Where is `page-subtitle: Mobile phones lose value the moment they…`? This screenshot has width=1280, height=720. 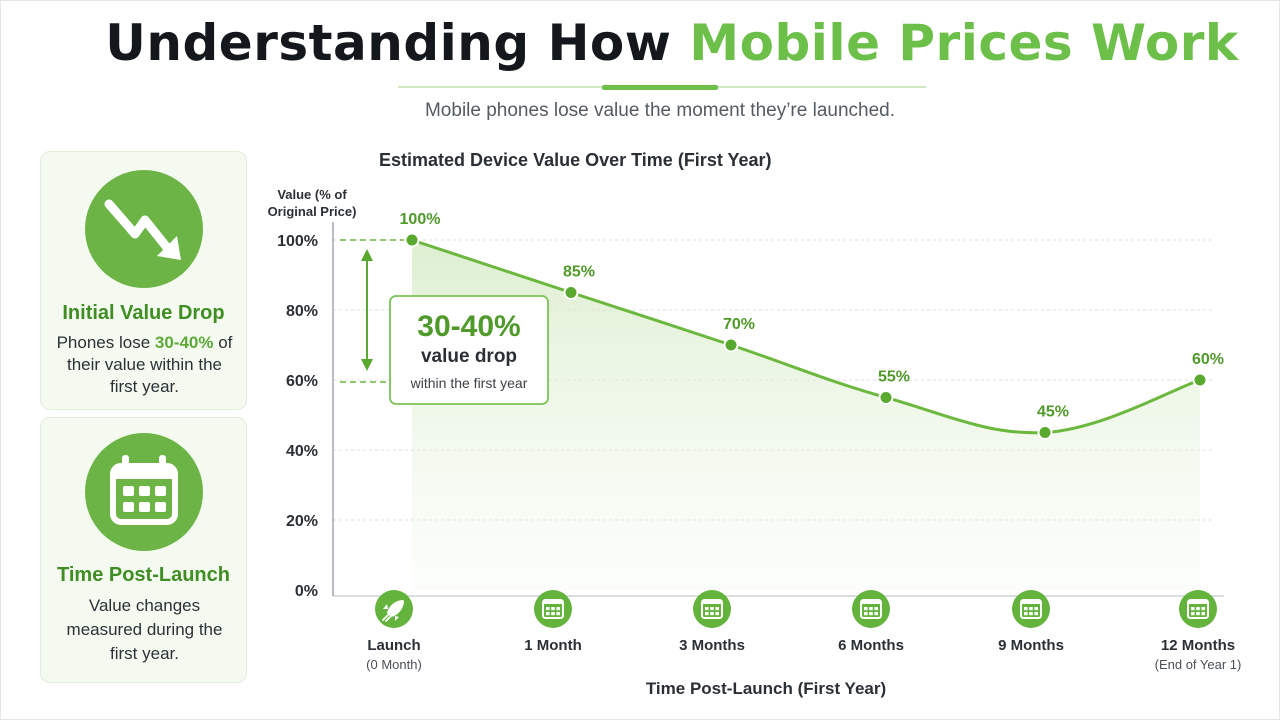 page-subtitle: Mobile phones lose value the moment they… is located at coordinates (659, 110).